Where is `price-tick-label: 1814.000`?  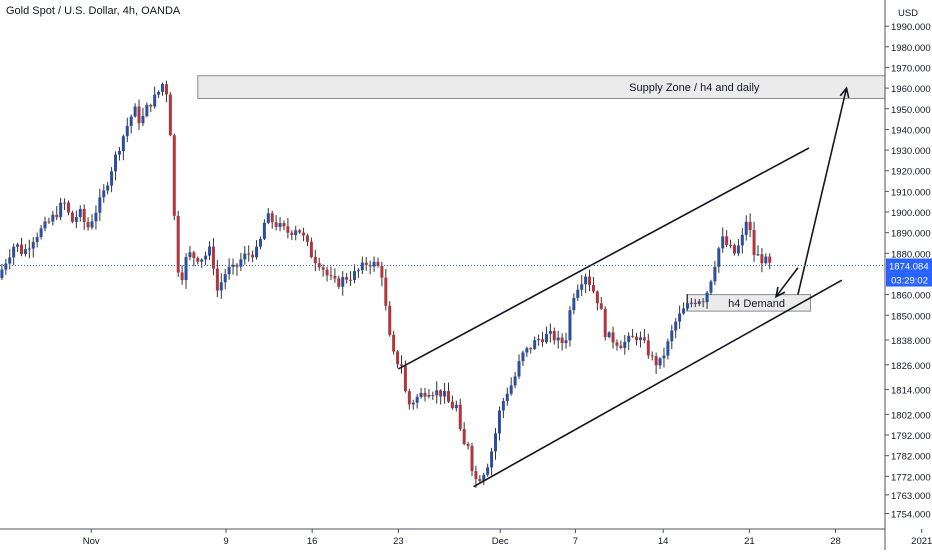 price-tick-label: 1814.000 is located at coordinates (911, 391).